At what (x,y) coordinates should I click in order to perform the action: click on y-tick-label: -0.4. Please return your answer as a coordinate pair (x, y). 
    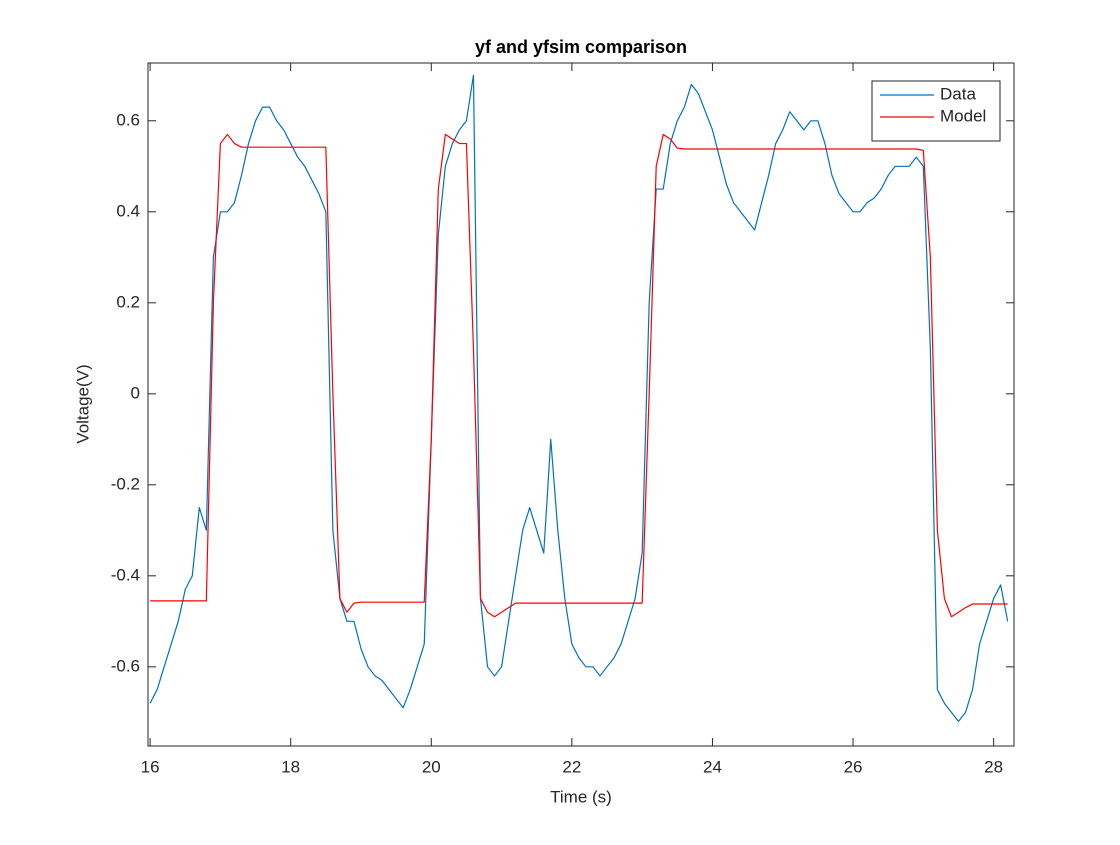
    Looking at the image, I should click on (125, 574).